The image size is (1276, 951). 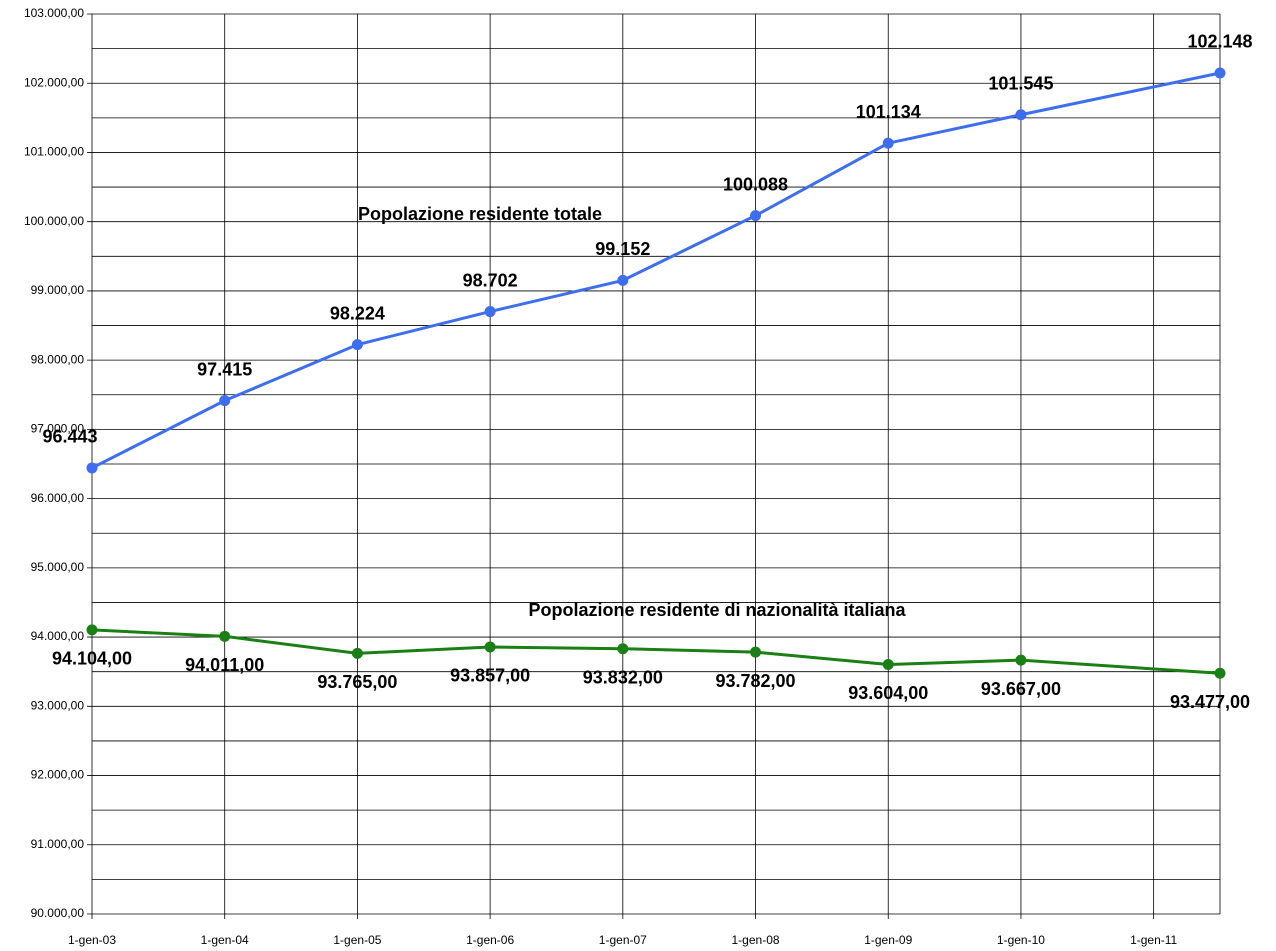 What do you see at coordinates (622, 249) in the screenshot?
I see `data-label: 99.152` at bounding box center [622, 249].